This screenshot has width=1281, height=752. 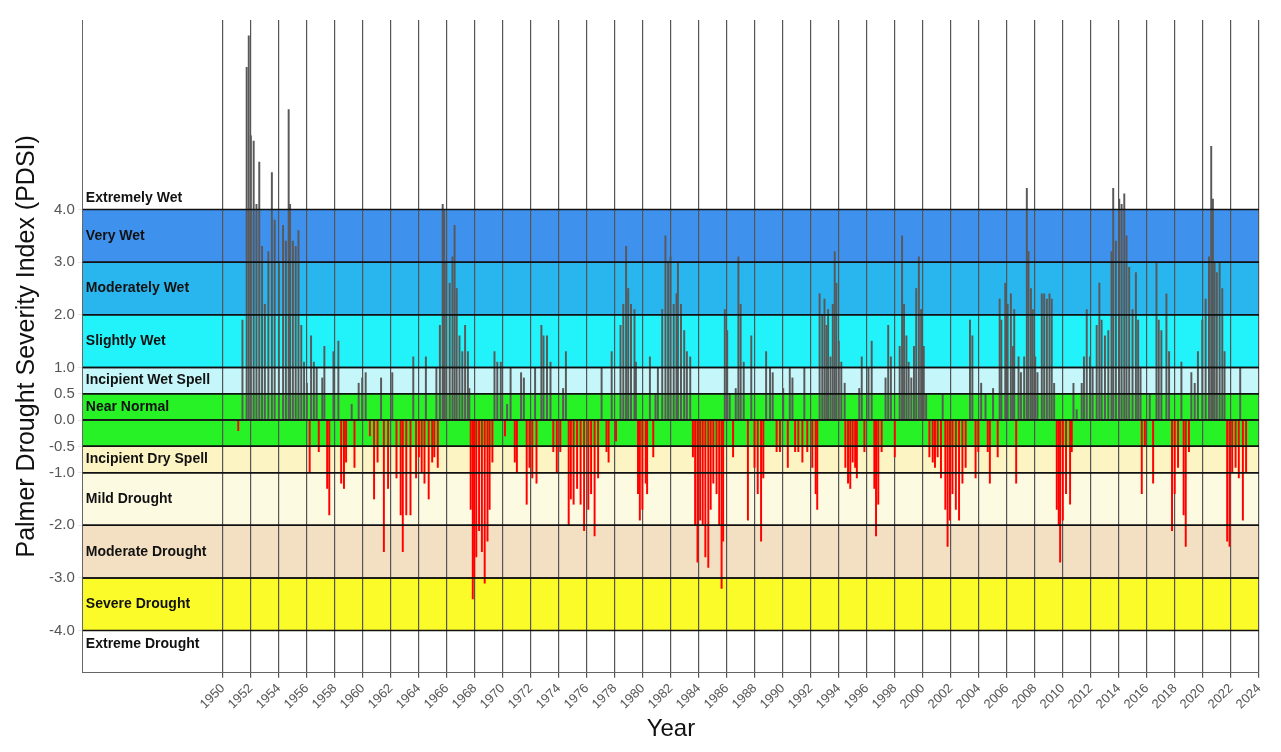 What do you see at coordinates (64, 208) in the screenshot?
I see `y-tick-label: 4.0` at bounding box center [64, 208].